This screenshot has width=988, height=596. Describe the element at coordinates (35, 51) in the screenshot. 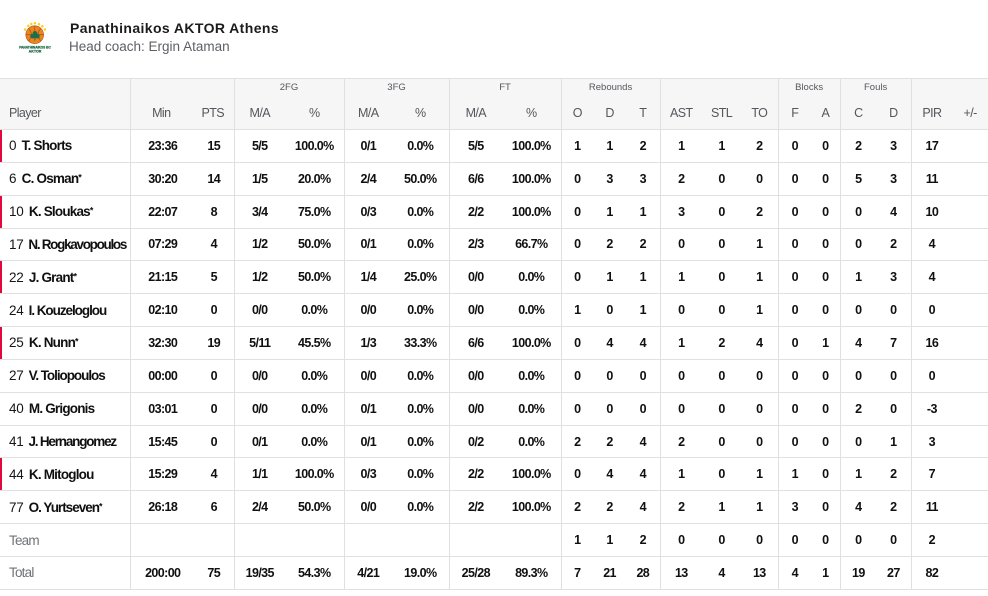

I see `svg-text: AKTOR` at that location.